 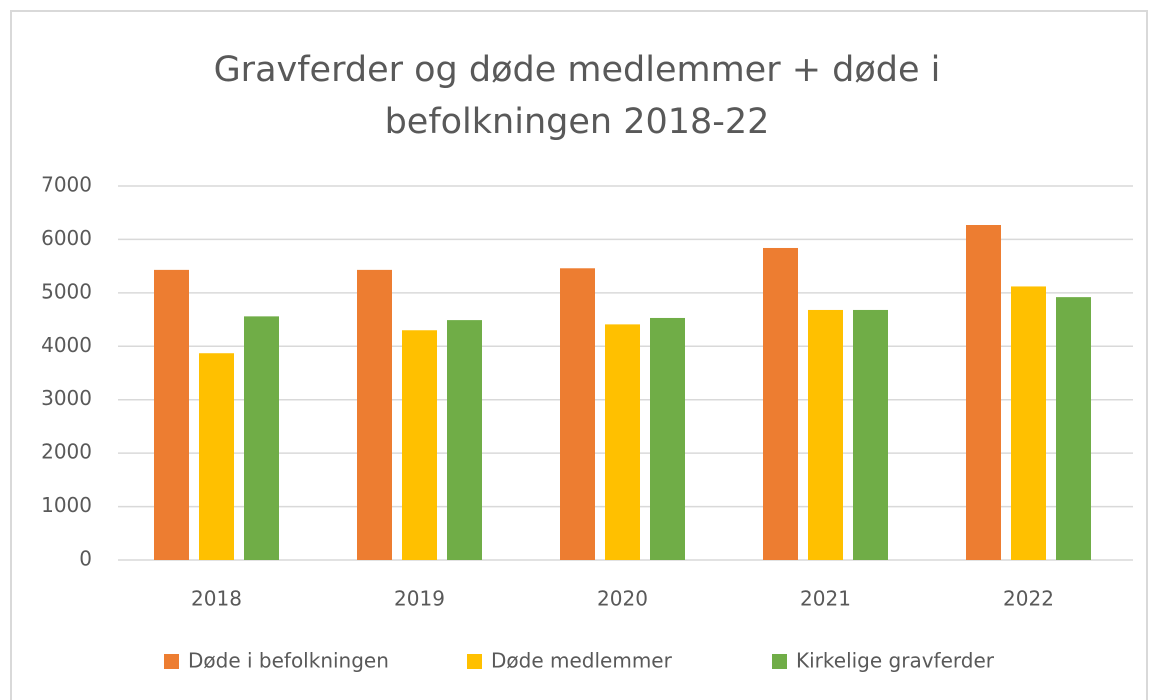 What do you see at coordinates (1028, 599) in the screenshot?
I see `x-tick-label: 2022` at bounding box center [1028, 599].